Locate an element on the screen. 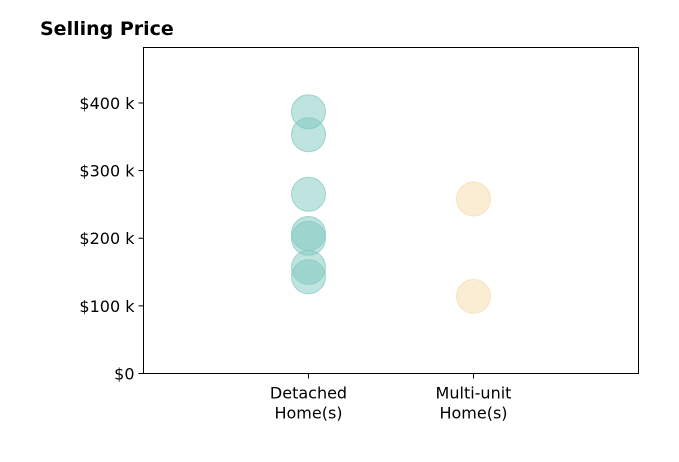 The image size is (679, 462). chart-title: Selling Price is located at coordinates (107, 29).